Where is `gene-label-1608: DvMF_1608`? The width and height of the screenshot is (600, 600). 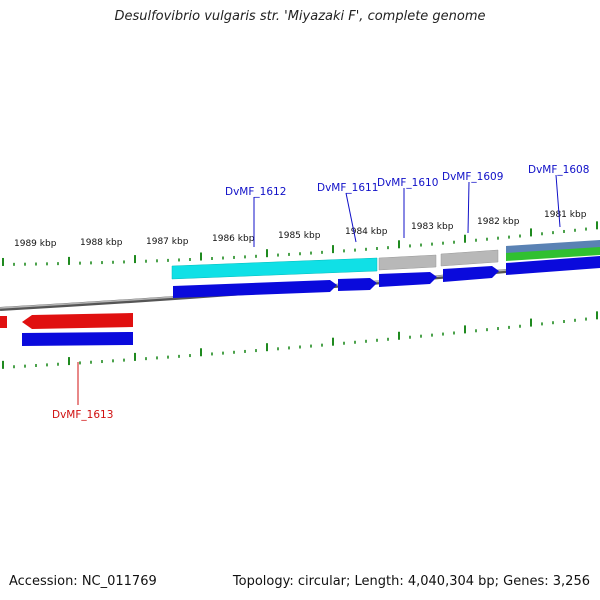
gene-label-1608: DvMF_1608 is located at coordinates (558, 170).